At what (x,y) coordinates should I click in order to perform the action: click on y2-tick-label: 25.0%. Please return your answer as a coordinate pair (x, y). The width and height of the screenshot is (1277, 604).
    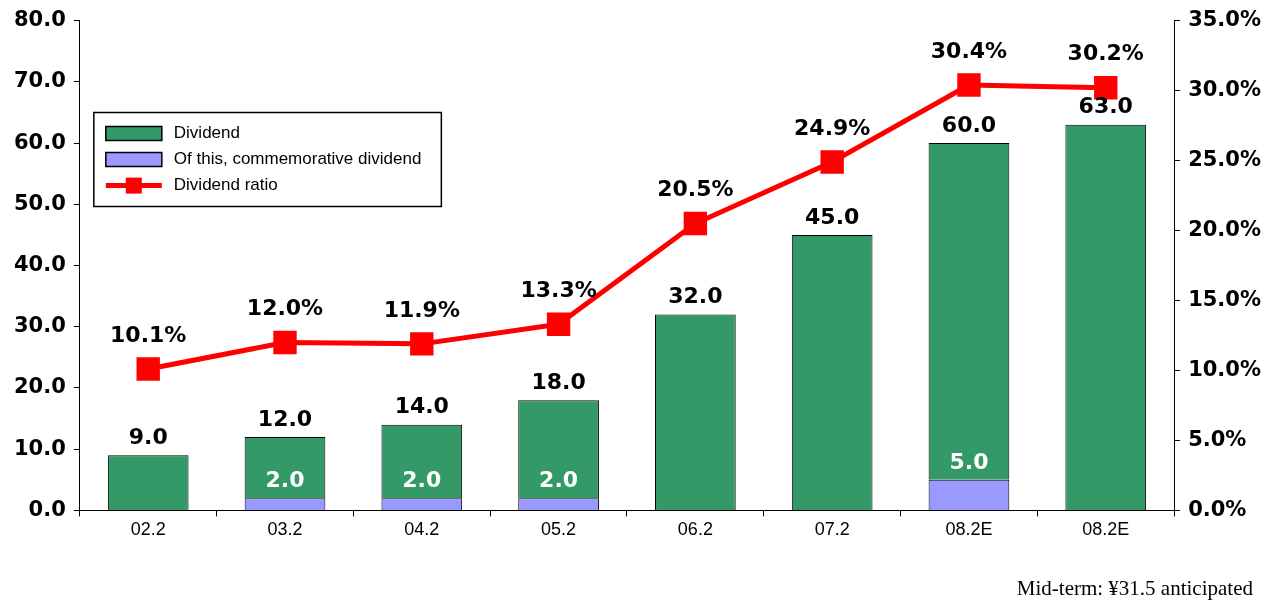
    Looking at the image, I should click on (1225, 159).